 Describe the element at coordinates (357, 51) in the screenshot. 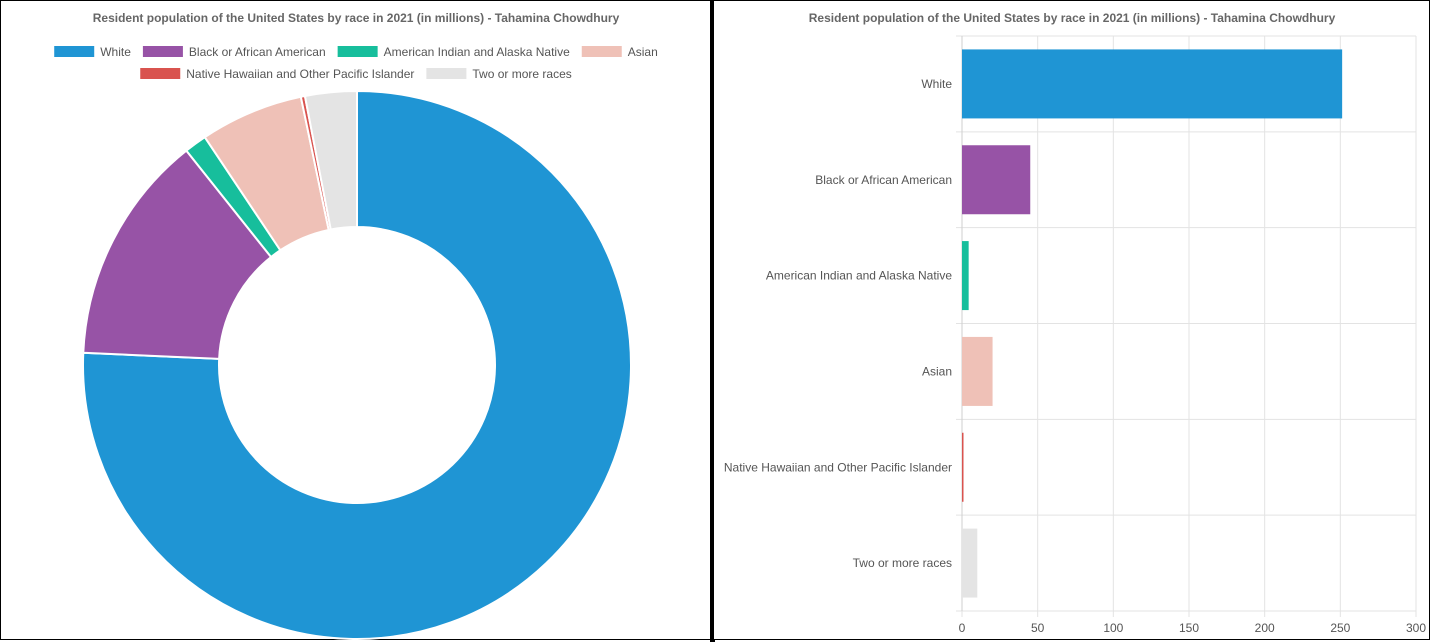

I see `legend-swatch-american-indian-and-alaska-native` at that location.